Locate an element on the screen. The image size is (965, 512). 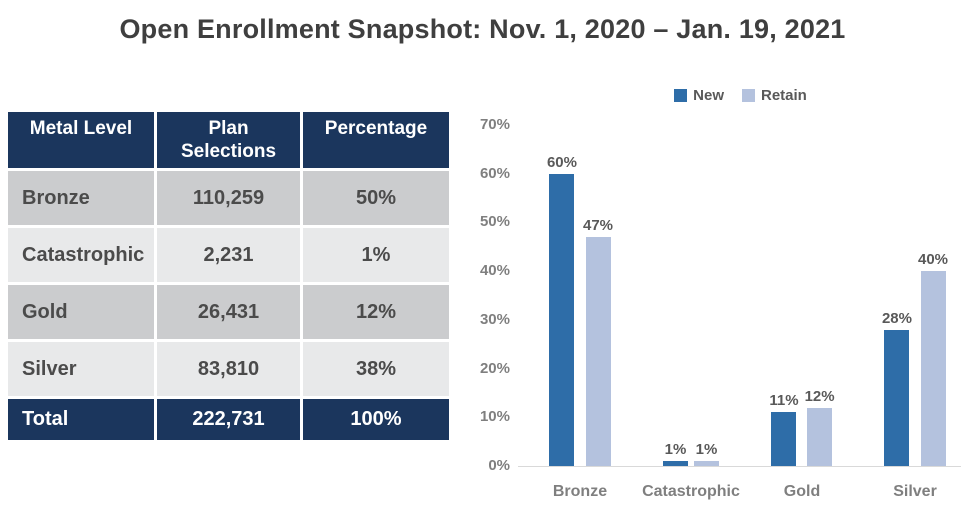
table-cell-selections: 26,431 is located at coordinates (228, 312).